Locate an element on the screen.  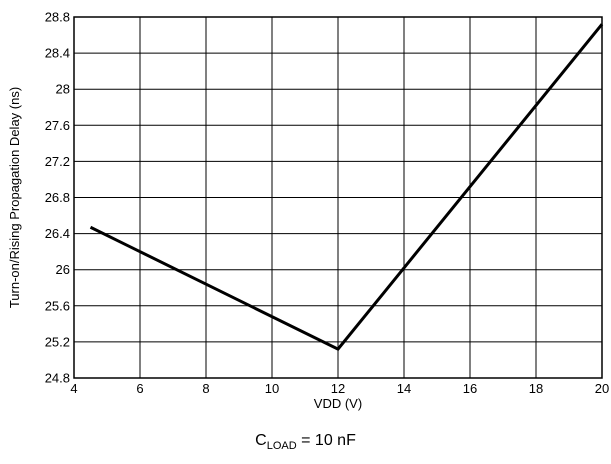
y-tick-label: 28 is located at coordinates (63, 89).